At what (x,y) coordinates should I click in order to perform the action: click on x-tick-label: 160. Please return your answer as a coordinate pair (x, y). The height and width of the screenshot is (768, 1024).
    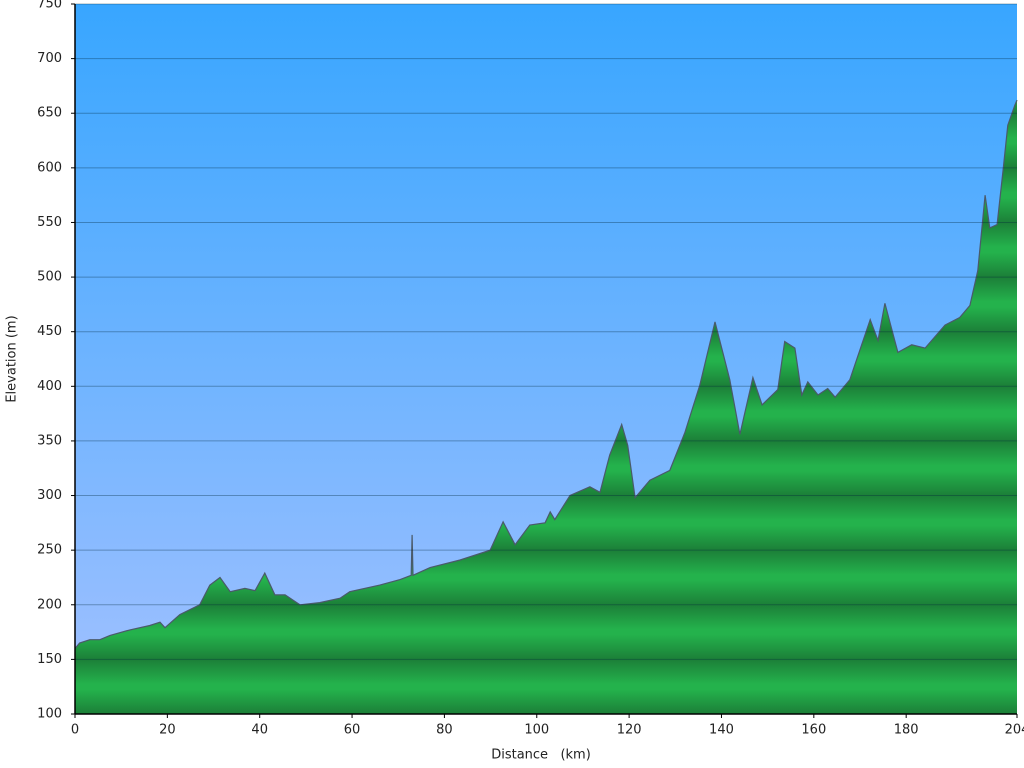
    Looking at the image, I should click on (813, 730).